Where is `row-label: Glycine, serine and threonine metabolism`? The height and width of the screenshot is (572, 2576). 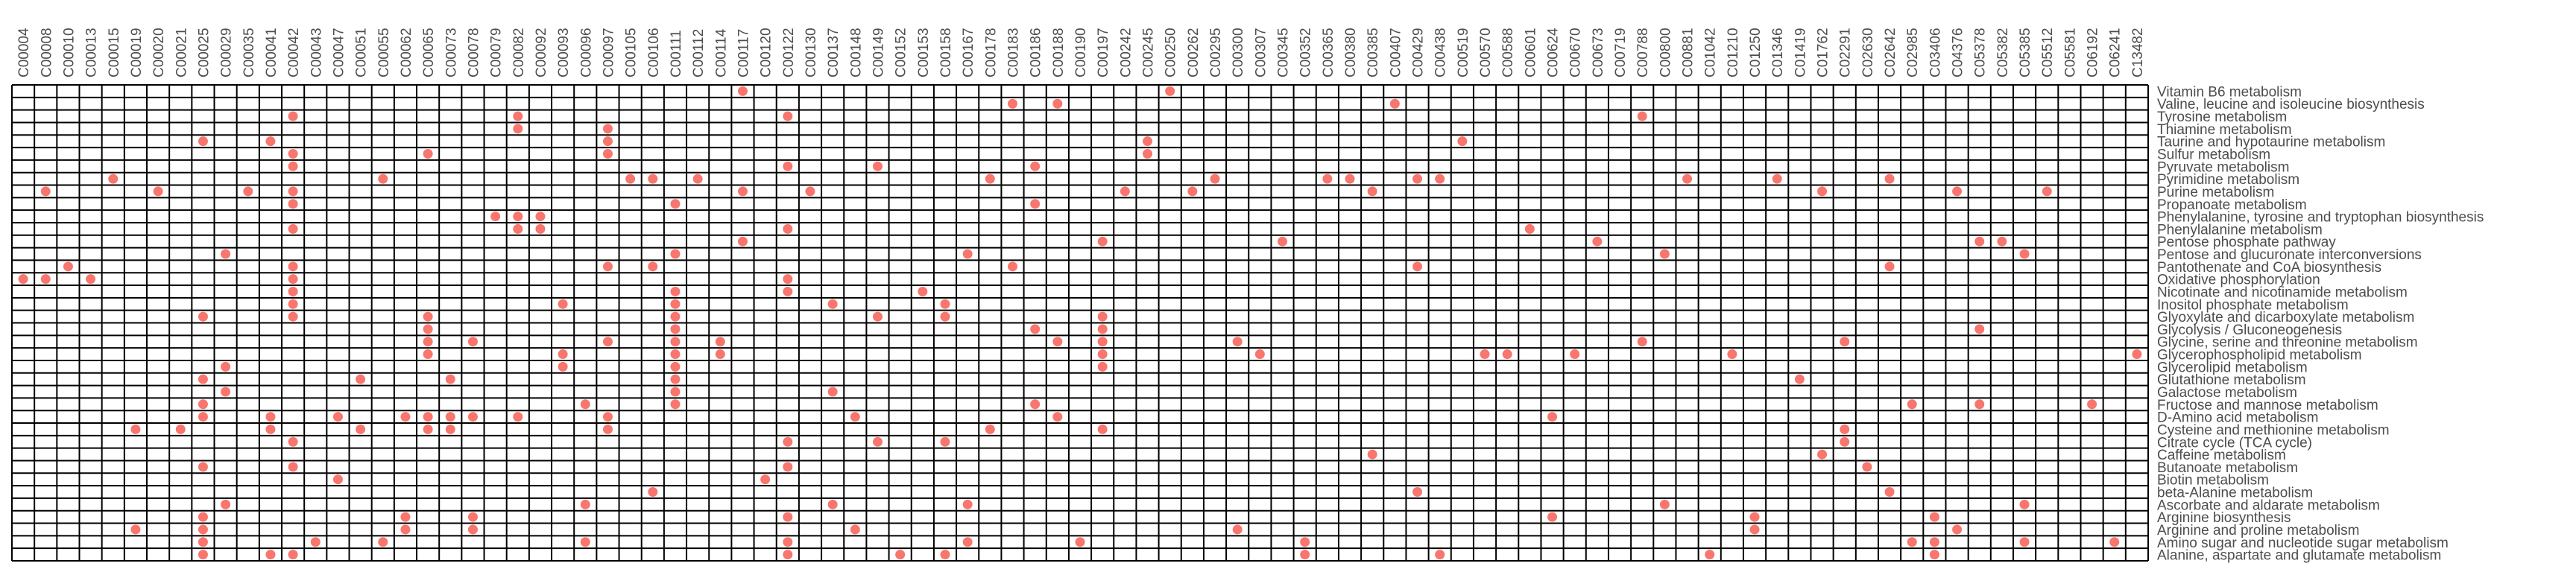
row-label: Glycine, serine and threonine metabolism is located at coordinates (2287, 343).